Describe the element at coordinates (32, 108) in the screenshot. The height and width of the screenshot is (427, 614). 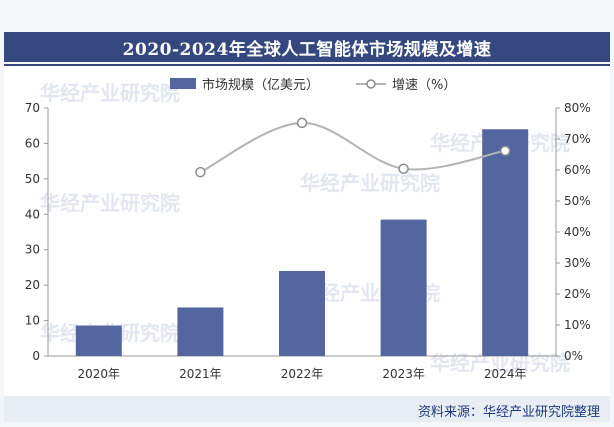
I see `left-tick-label-7: 70` at that location.